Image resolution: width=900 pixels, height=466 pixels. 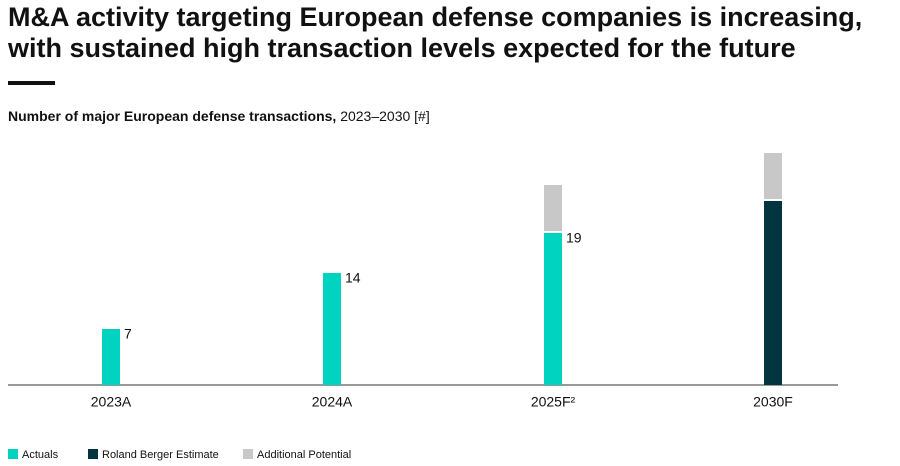 What do you see at coordinates (304, 455) in the screenshot?
I see `legend-label: Additional Potential` at bounding box center [304, 455].